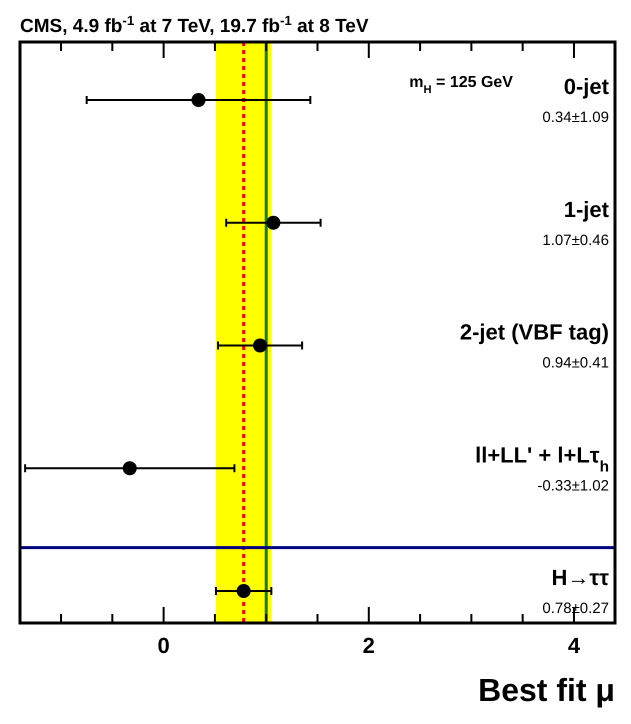 Image resolution: width=631 pixels, height=724 pixels. I want to click on x-tick-label: 4, so click(574, 645).